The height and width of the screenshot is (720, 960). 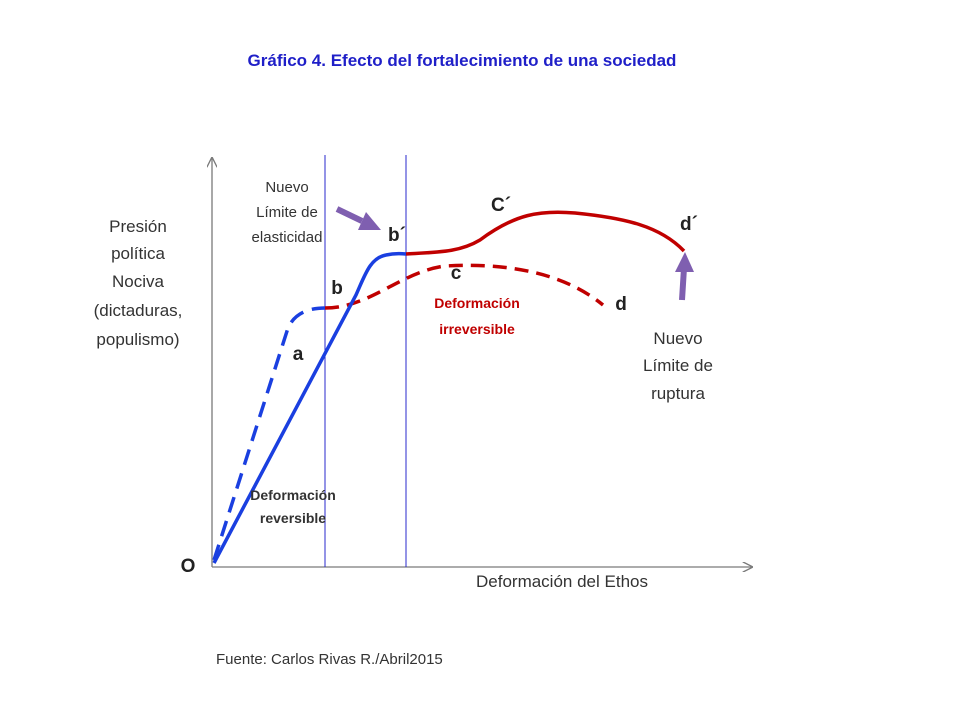 I want to click on svg-text: política, so click(x=138, y=253).